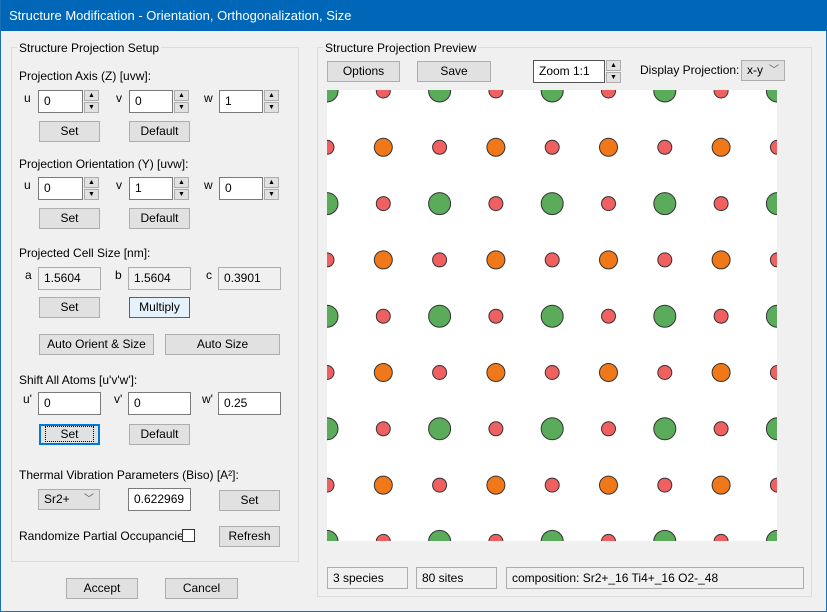  I want to click on axis-w-spinner: ▲ ▼, so click(271, 101).